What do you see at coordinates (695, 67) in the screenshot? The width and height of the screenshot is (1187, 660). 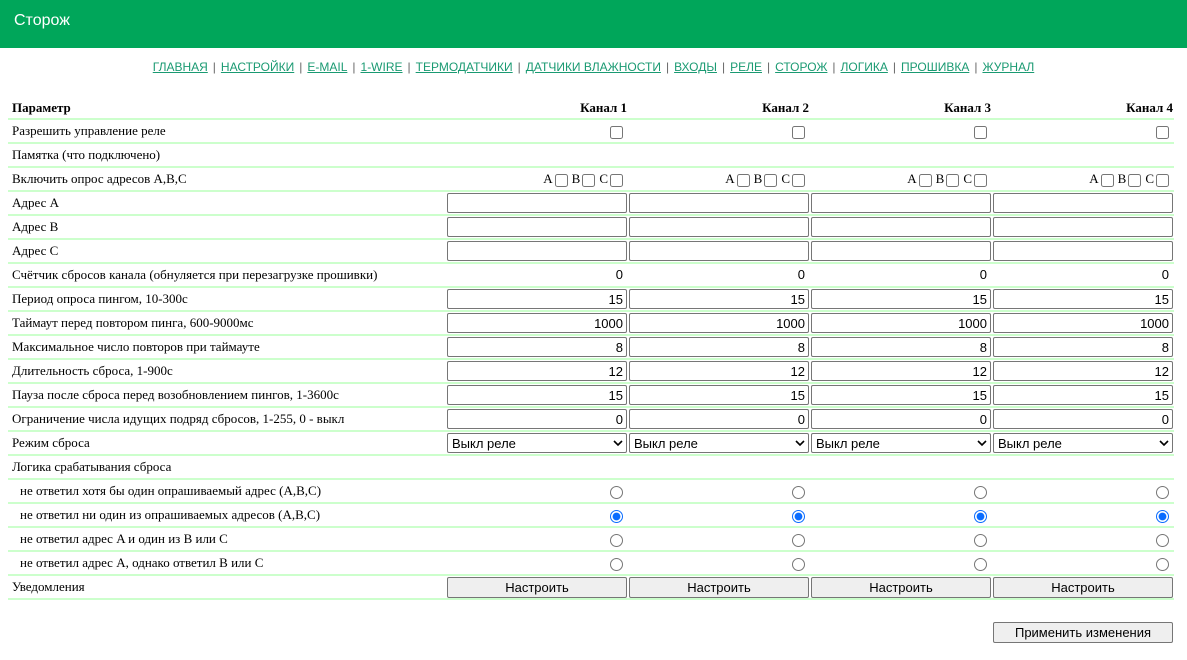 I see `nav-link: ВХОДЫ` at bounding box center [695, 67].